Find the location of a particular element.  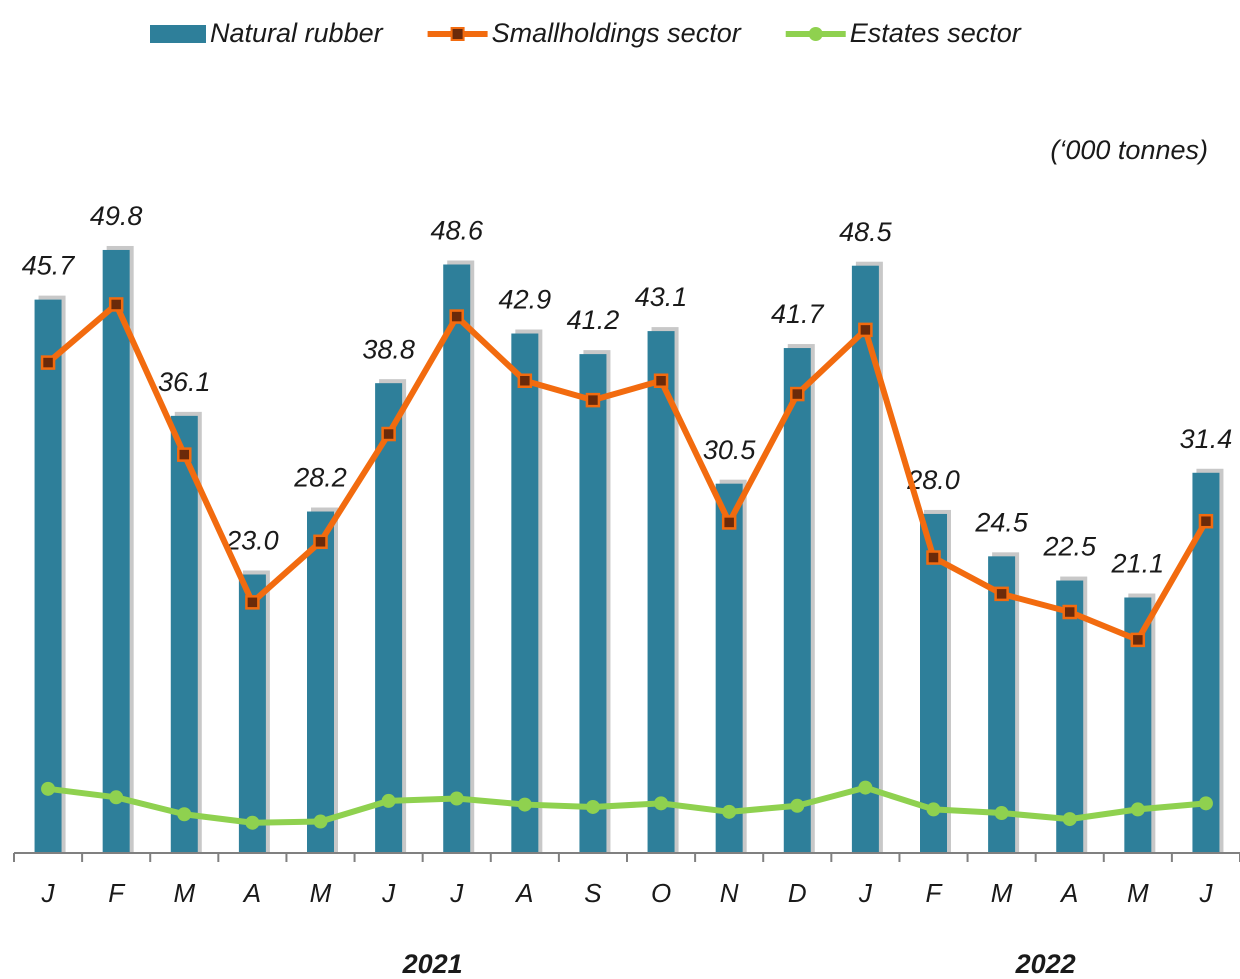

line is located at coordinates (627, 805).